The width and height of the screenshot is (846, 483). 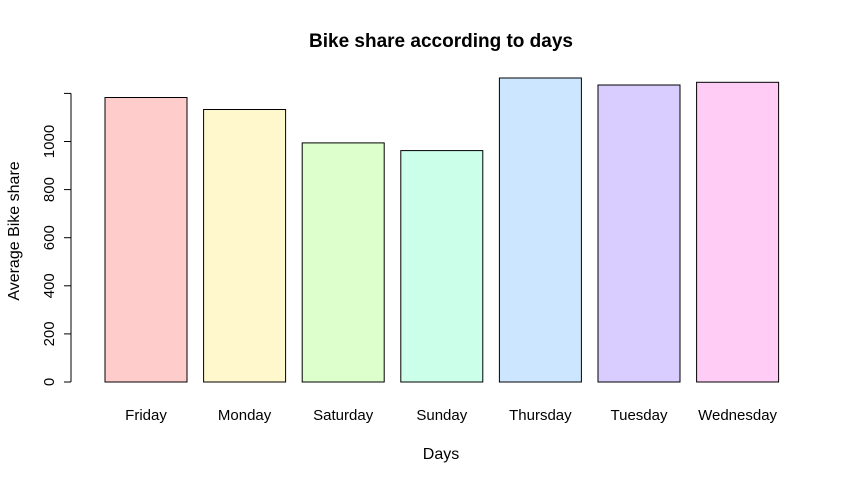 What do you see at coordinates (245, 246) in the screenshot?
I see `bar-monday` at bounding box center [245, 246].